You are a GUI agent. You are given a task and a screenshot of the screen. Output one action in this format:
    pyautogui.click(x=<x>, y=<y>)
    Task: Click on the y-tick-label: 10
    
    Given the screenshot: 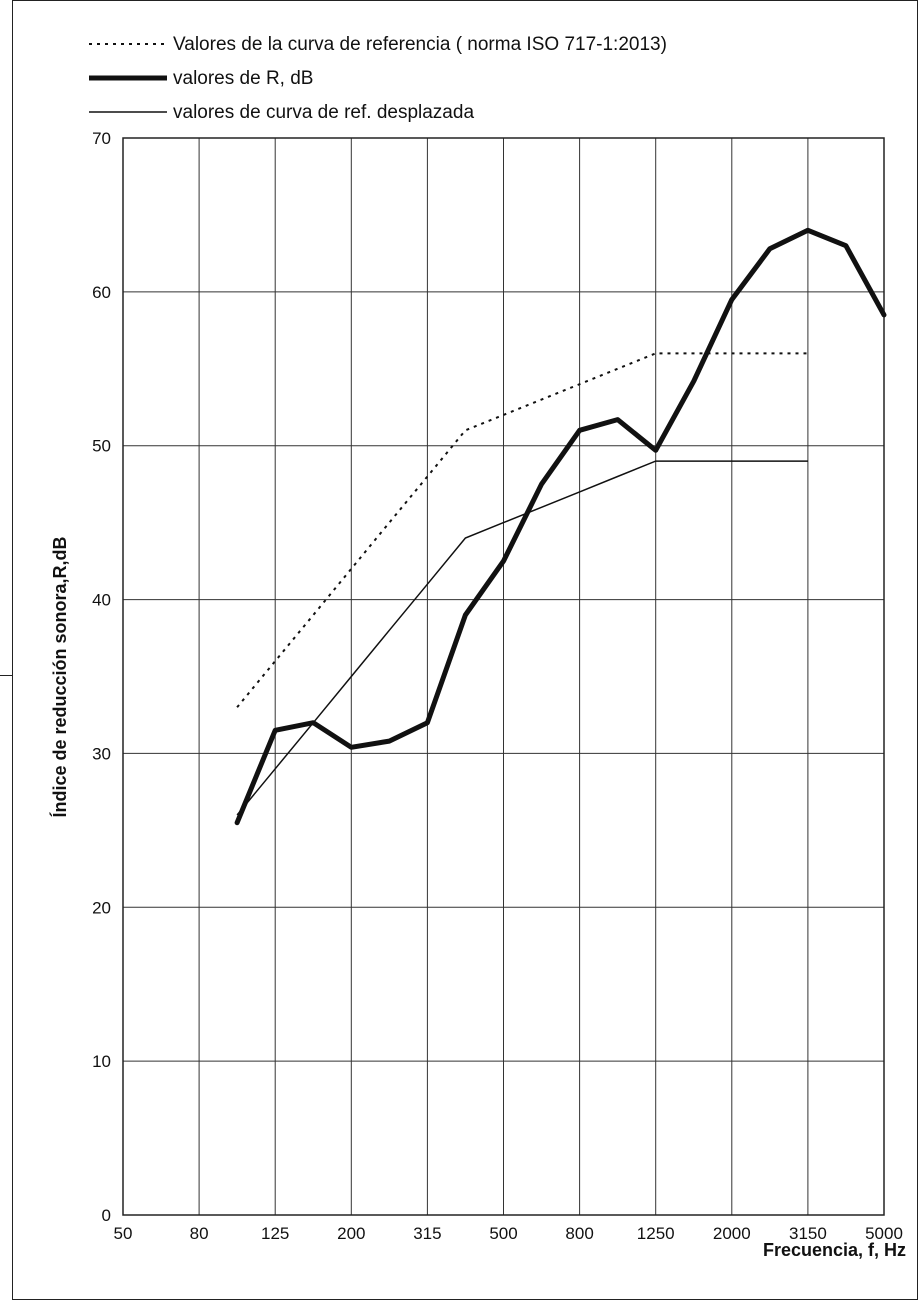 What is the action you would take?
    pyautogui.click(x=101, y=1061)
    